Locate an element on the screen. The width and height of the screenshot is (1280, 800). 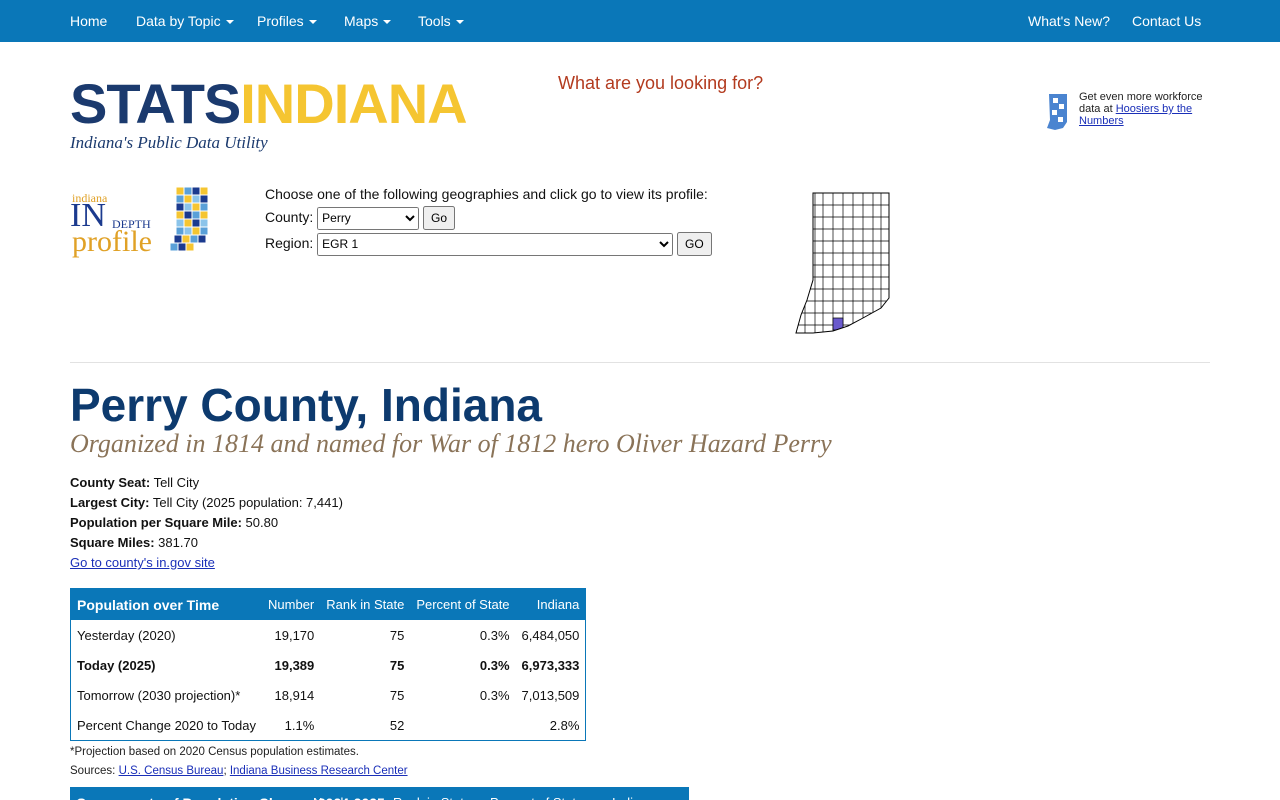
fact: County Seat: Tell City is located at coordinates (206, 483).